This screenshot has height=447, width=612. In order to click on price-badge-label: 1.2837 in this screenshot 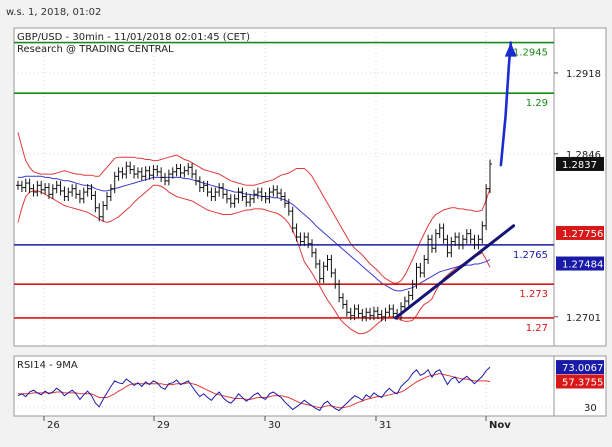, I will do `click(579, 165)`.